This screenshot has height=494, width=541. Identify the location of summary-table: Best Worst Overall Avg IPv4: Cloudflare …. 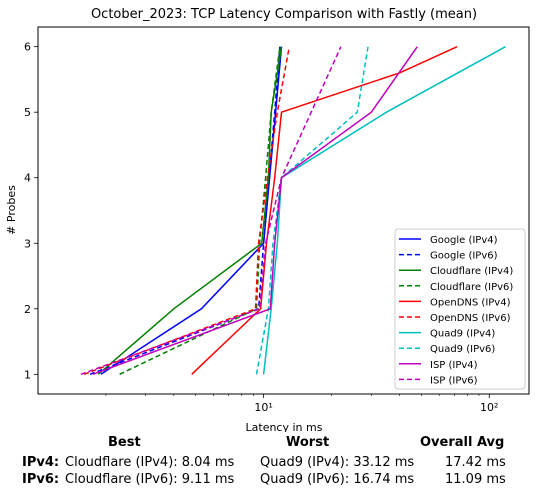
(270, 463).